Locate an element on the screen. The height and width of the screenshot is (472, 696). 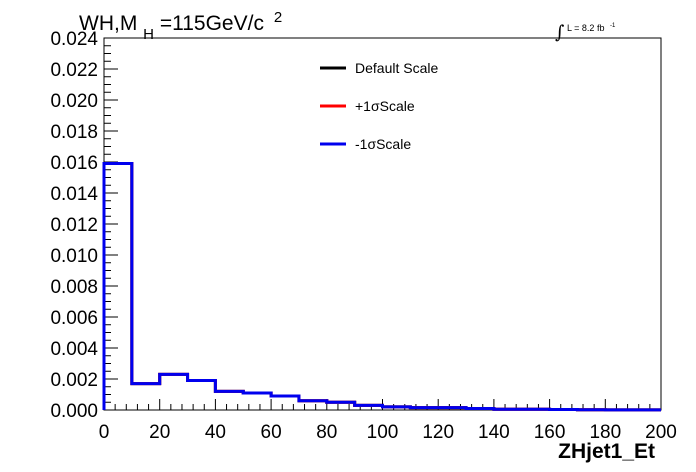
x-tick-label: 0 is located at coordinates (104, 432).